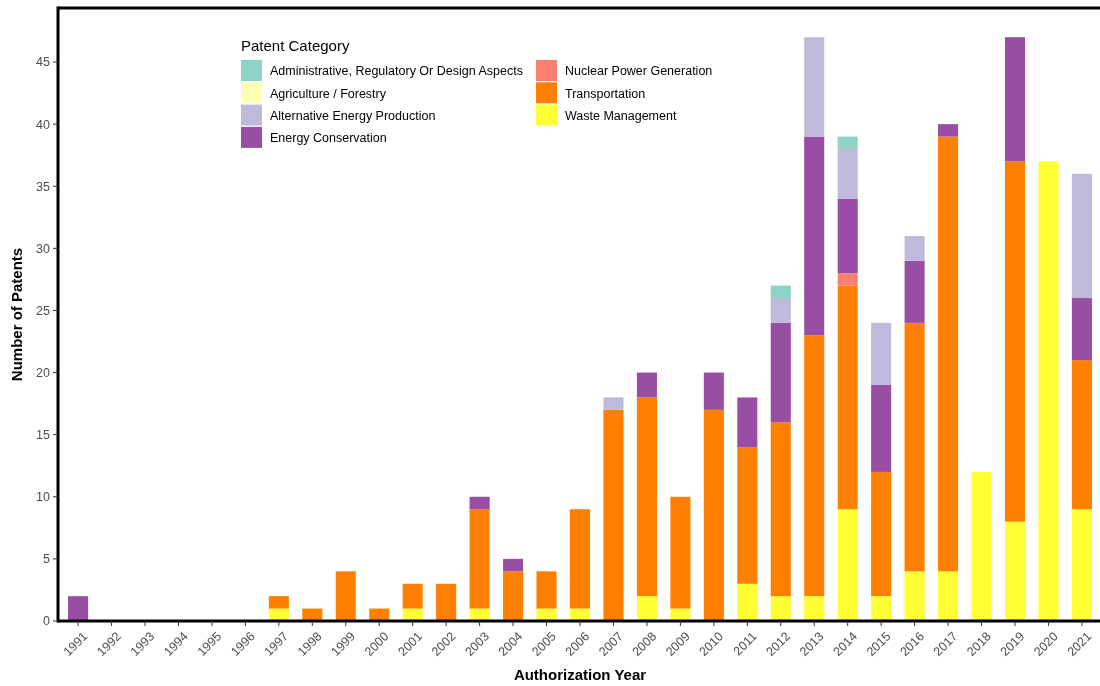 The height and width of the screenshot is (686, 1100). What do you see at coordinates (396, 71) in the screenshot?
I see `legend-label: Administrative, Regulatory Or Design Aspects` at bounding box center [396, 71].